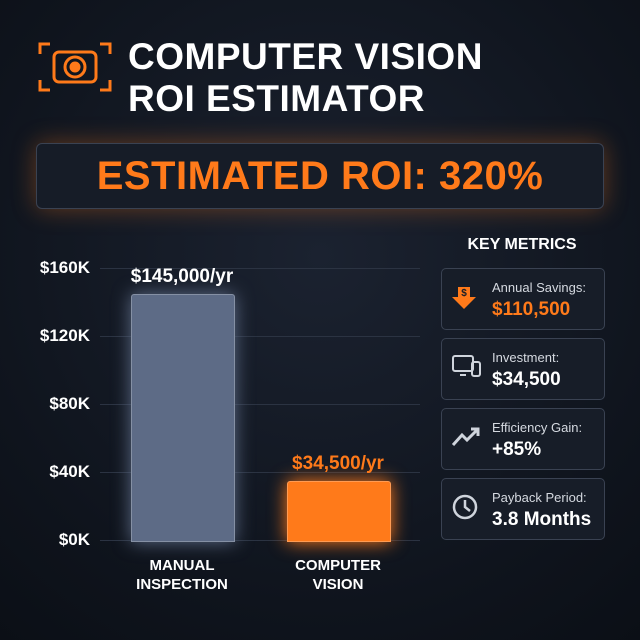 The width and height of the screenshot is (640, 640). I want to click on value-label: $34,500/yr, so click(338, 464).